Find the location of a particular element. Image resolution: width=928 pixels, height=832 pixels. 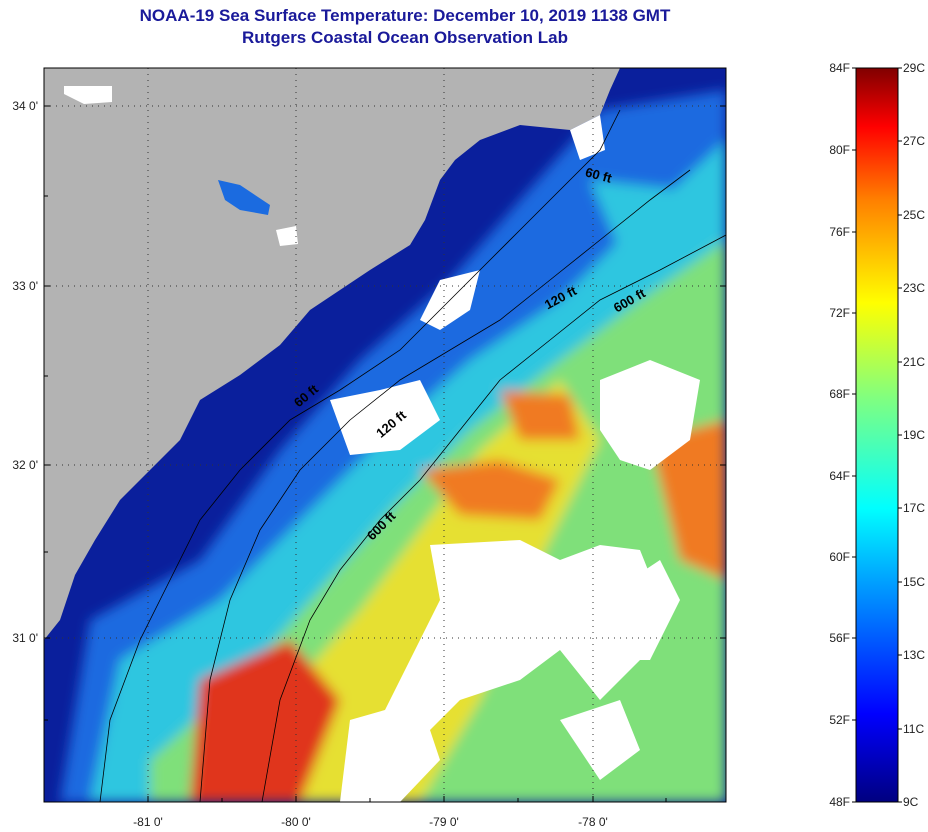

colorbar-c-label: 9C is located at coordinates (911, 802).